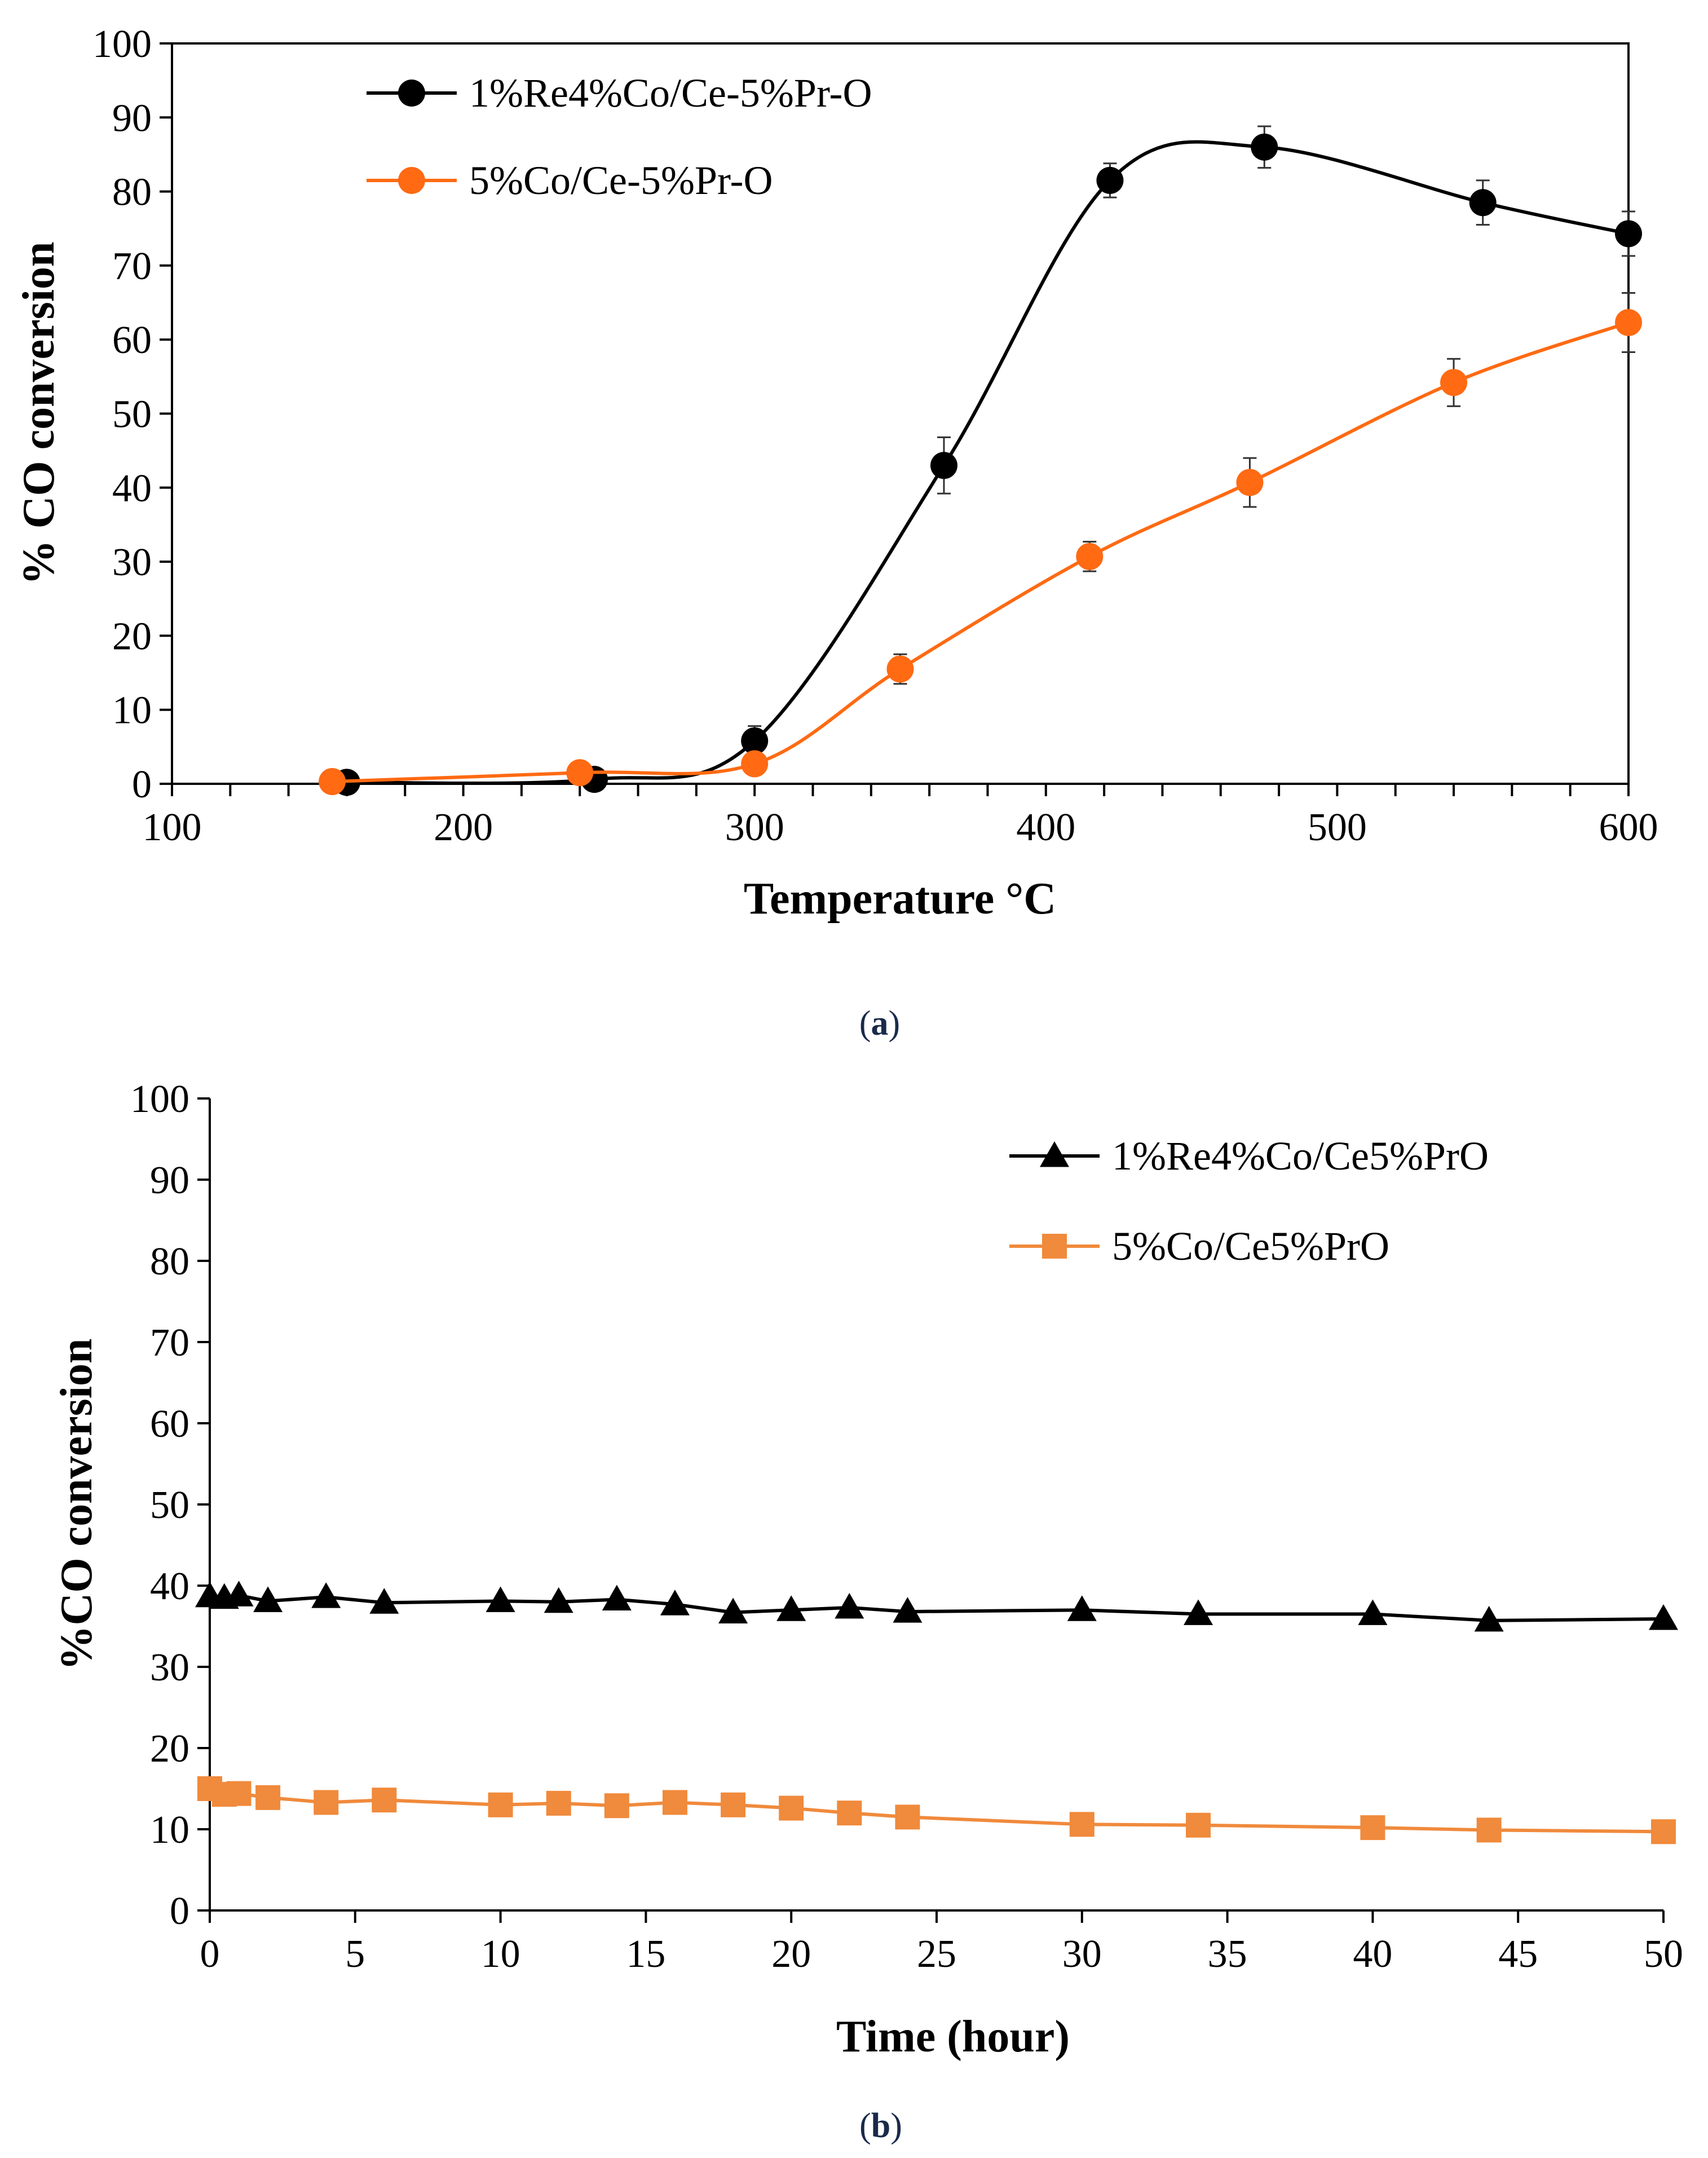  What do you see at coordinates (463, 827) in the screenshot?
I see `x-tick-label: 200` at bounding box center [463, 827].